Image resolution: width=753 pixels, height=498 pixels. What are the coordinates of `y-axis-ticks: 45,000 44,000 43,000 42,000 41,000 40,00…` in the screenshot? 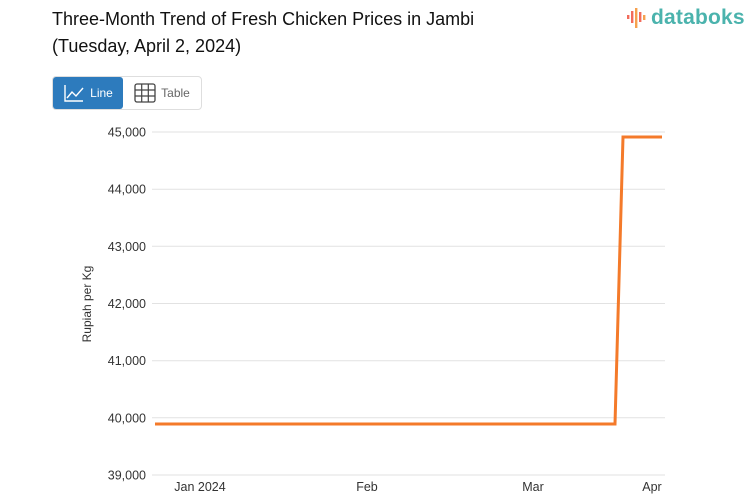 It's located at (127, 304).